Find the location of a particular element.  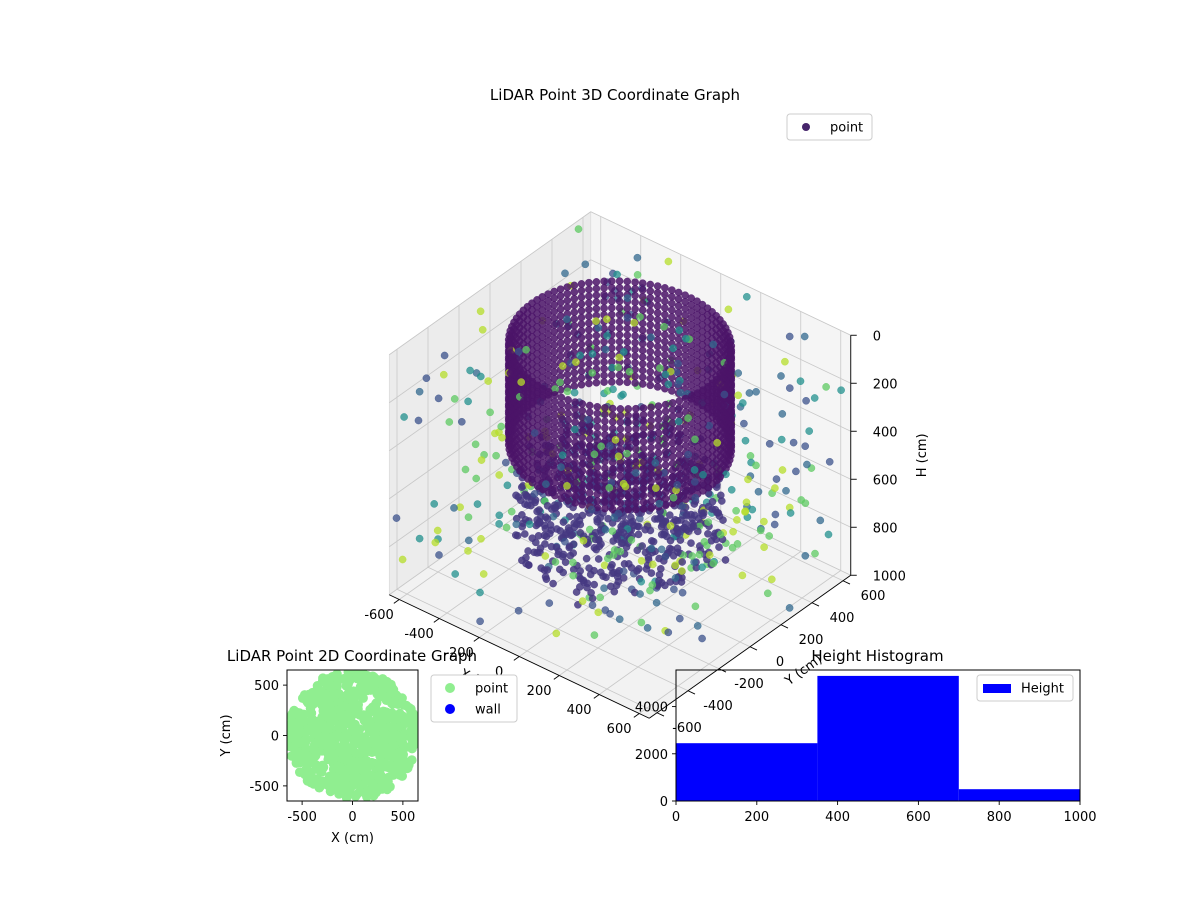

chart-histogram-title: Height Histogram is located at coordinates (877, 656).